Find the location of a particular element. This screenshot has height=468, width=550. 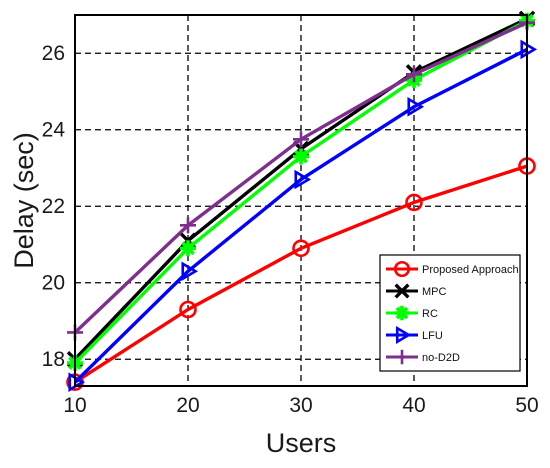

y-tick-label: 20 is located at coordinates (53, 283).